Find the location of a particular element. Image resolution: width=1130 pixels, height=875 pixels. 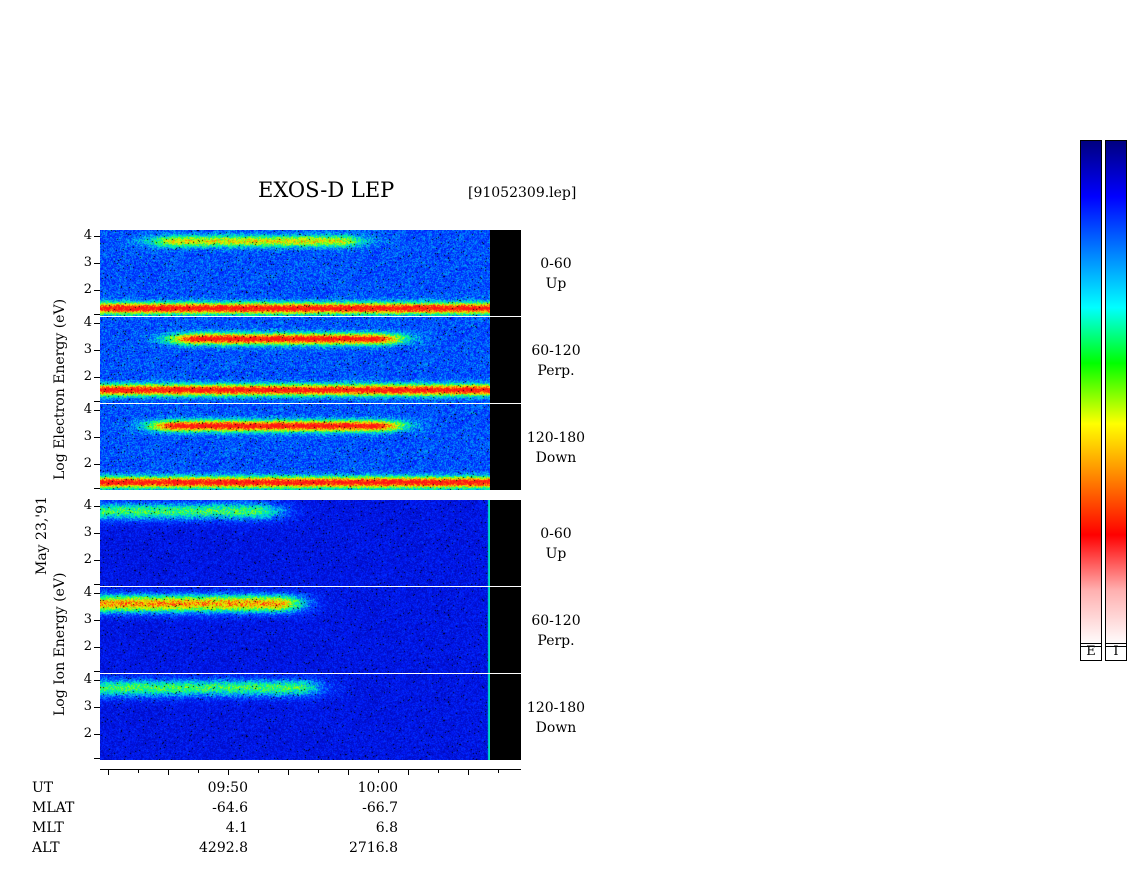

mlt-value: 4.1 is located at coordinates (236, 828).